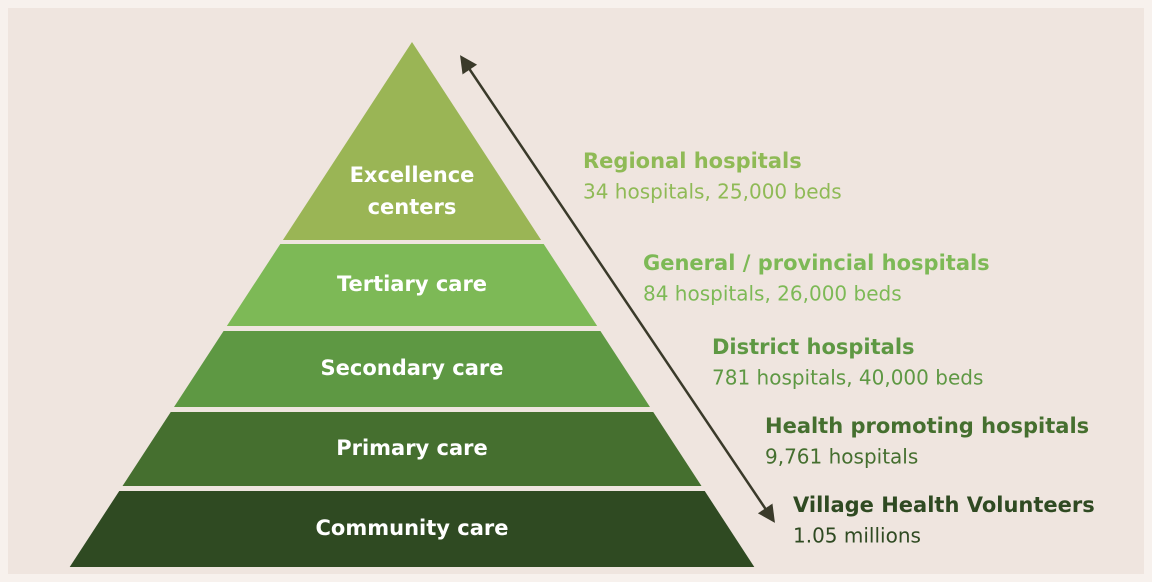  What do you see at coordinates (772, 294) in the screenshot?
I see `level-detail: 84 hospitals, 26,000 beds` at bounding box center [772, 294].